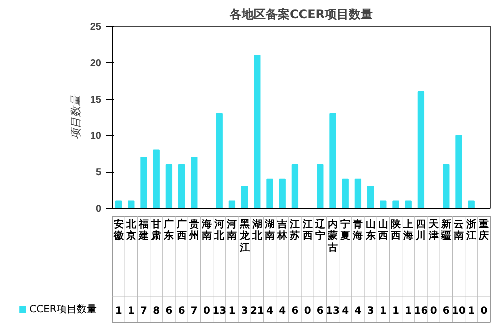 The image size is (500, 326). I want to click on y-tick-label: 10, so click(96, 136).